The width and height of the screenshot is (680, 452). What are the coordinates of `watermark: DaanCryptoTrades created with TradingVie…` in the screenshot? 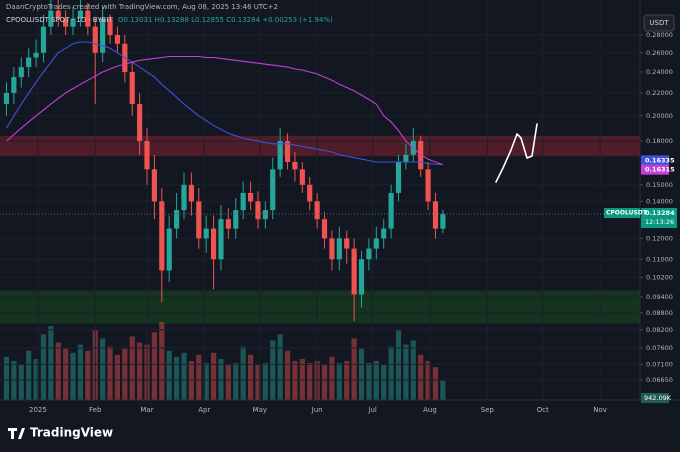 It's located at (142, 7).